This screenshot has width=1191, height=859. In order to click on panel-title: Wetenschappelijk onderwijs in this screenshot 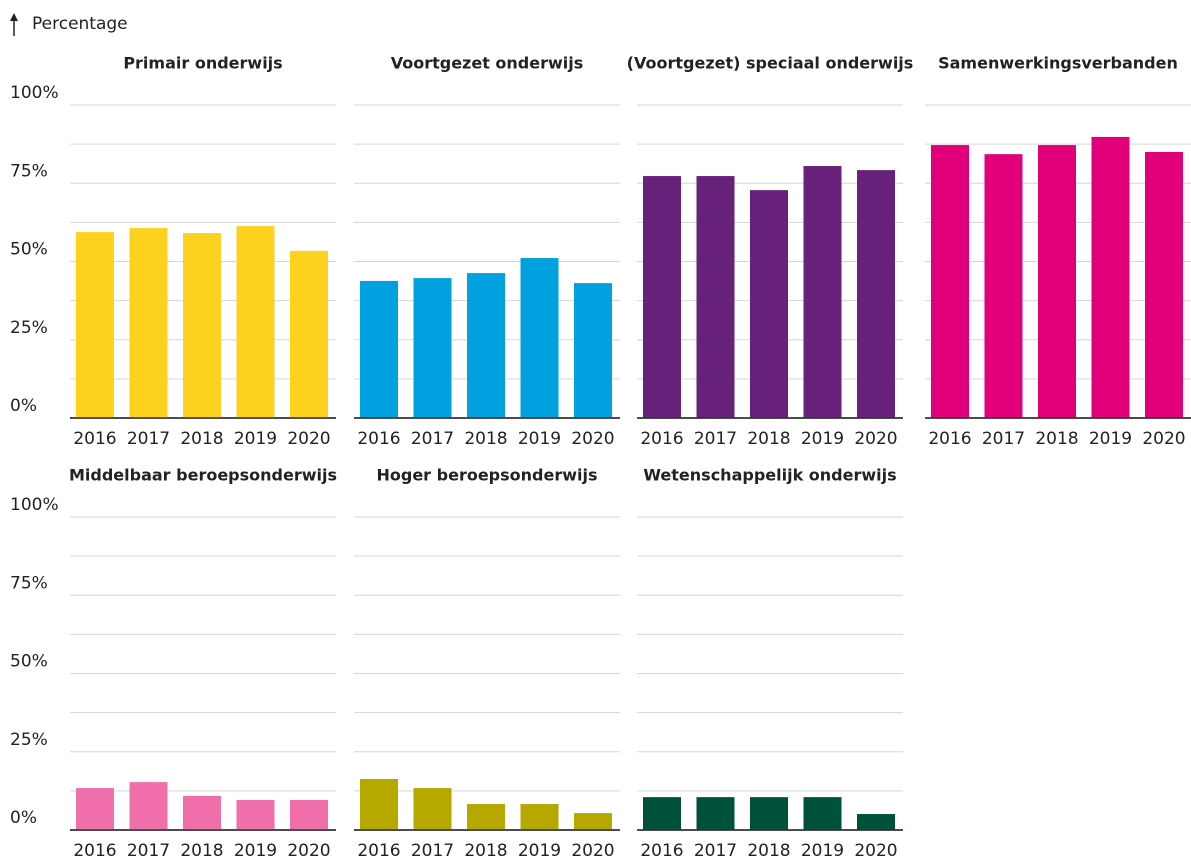, I will do `click(769, 475)`.